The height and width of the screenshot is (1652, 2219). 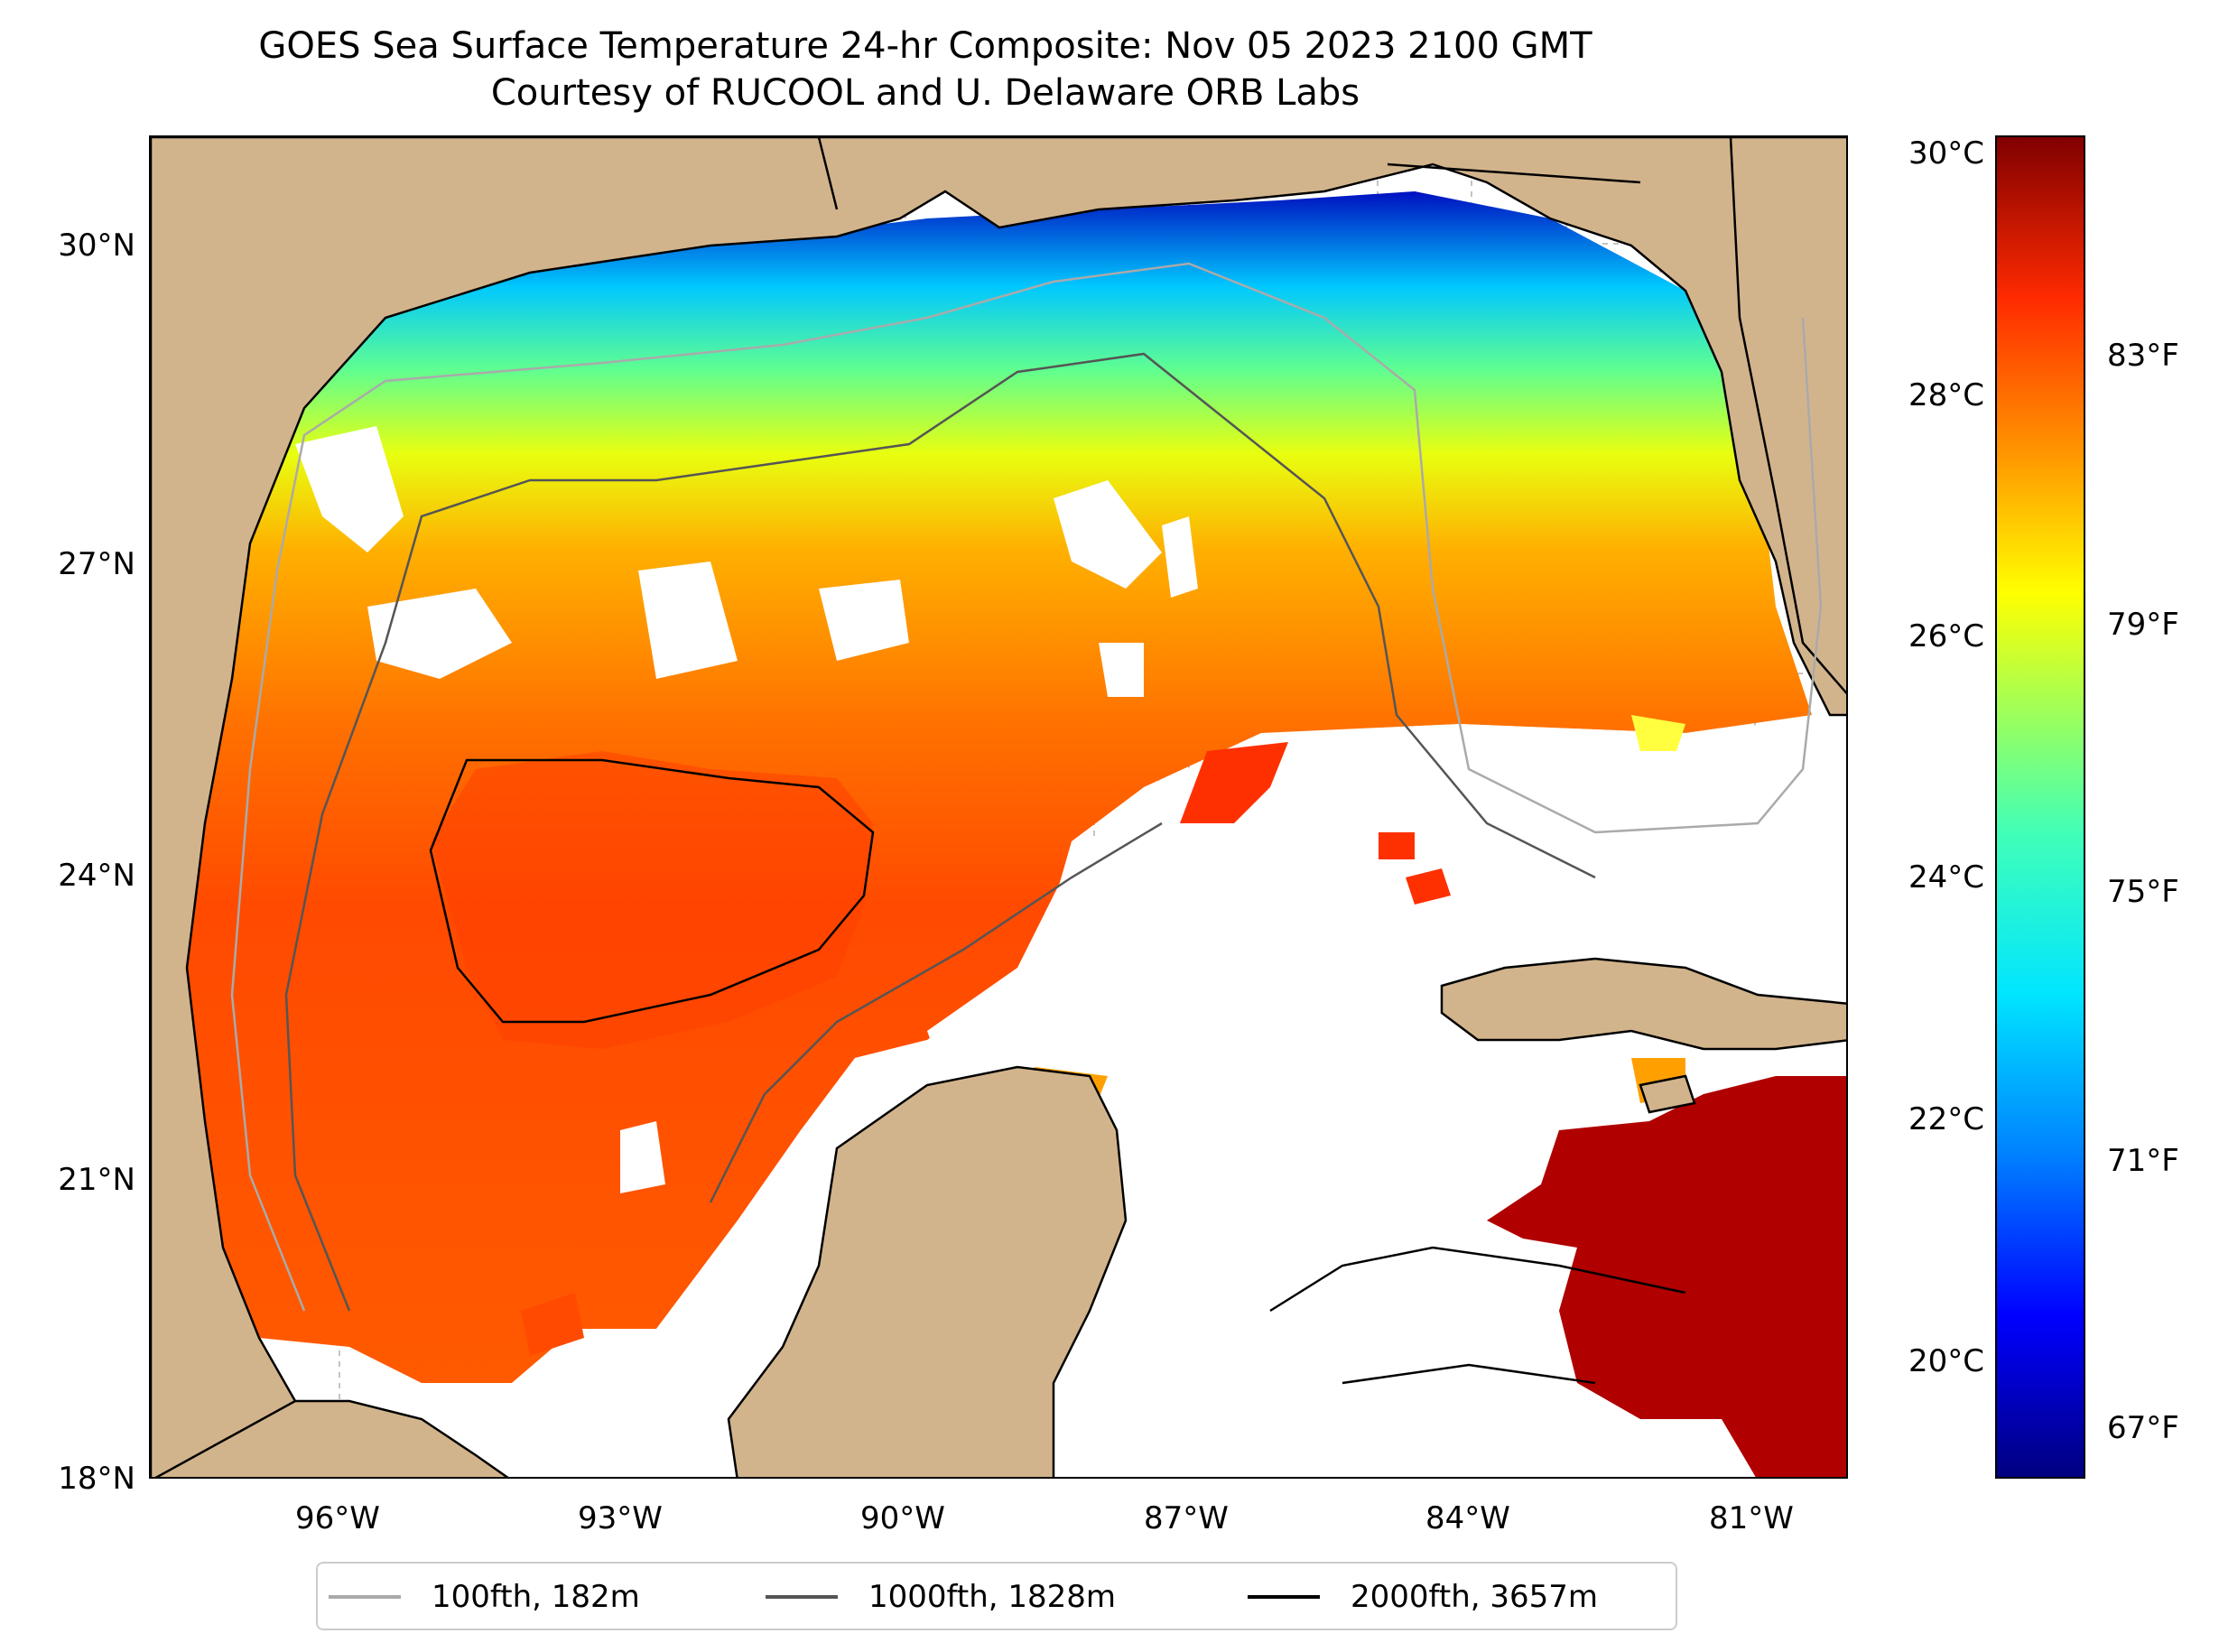 What do you see at coordinates (902, 1518) in the screenshot?
I see `lon-tick-90: 90°W` at bounding box center [902, 1518].